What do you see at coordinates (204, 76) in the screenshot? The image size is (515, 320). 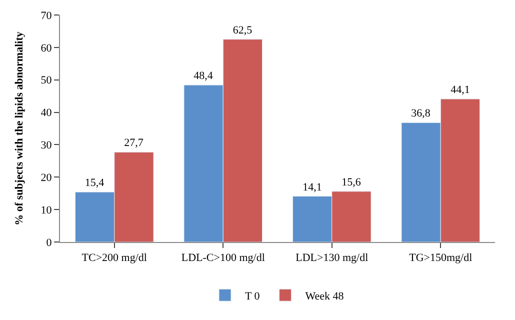 I see `data-label: 48,4` at bounding box center [204, 76].